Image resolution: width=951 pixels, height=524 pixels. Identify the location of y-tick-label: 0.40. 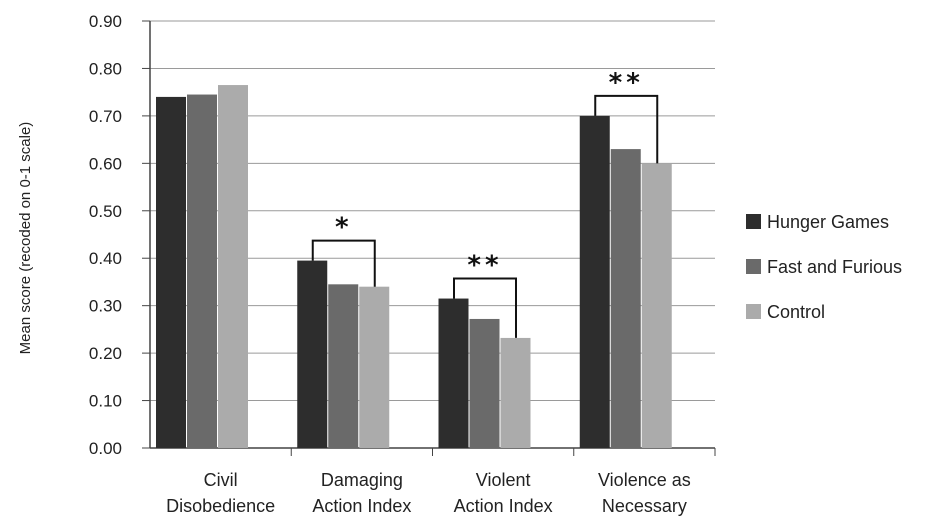
(105, 258).